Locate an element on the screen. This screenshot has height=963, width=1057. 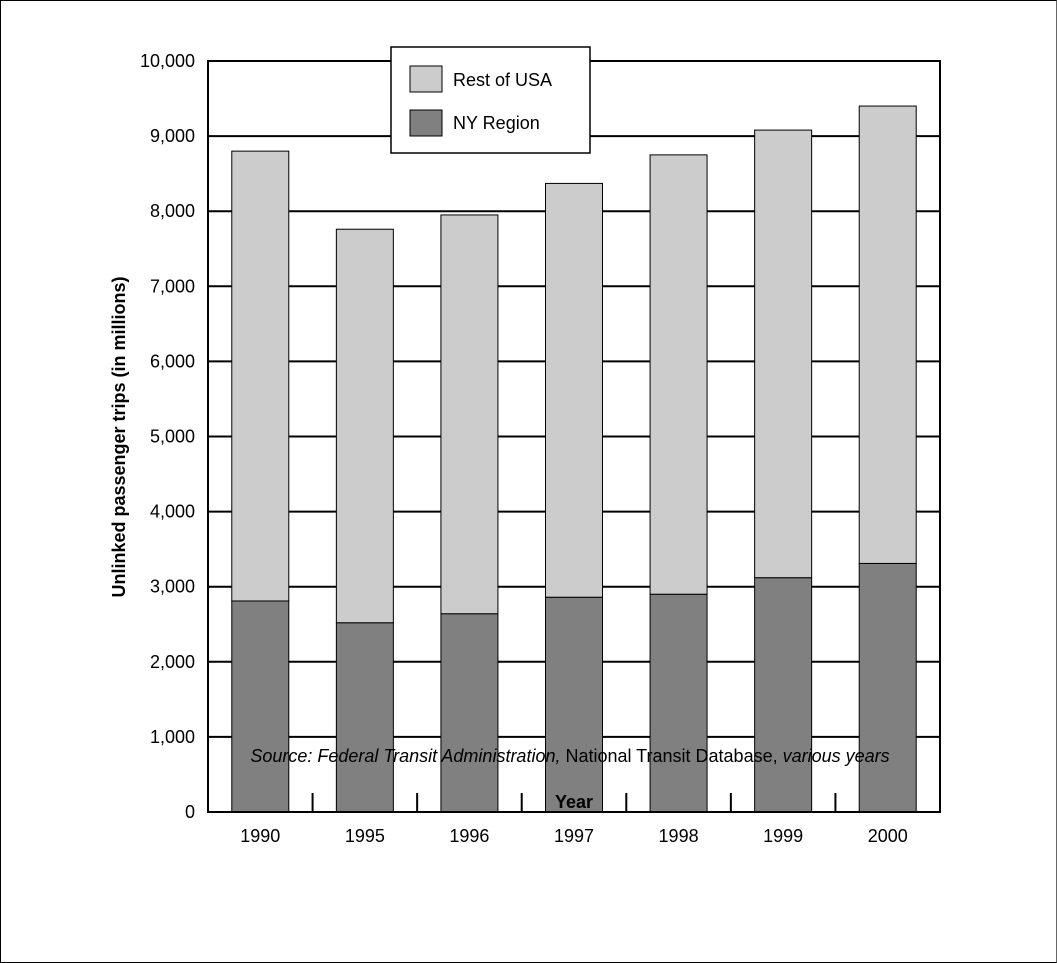
x-axis-ticks: 1990 1995 1996 1997 1998 1999 2000 is located at coordinates (574, 819).